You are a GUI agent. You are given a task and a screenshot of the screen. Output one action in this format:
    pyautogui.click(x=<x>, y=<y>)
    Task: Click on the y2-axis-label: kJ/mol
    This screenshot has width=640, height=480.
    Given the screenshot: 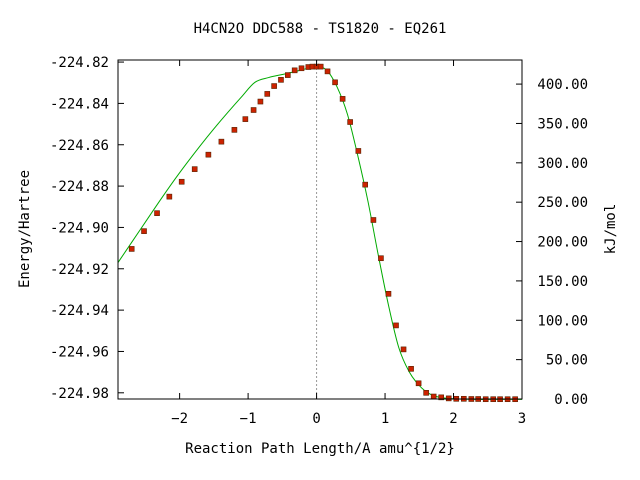 What is the action you would take?
    pyautogui.click(x=611, y=229)
    